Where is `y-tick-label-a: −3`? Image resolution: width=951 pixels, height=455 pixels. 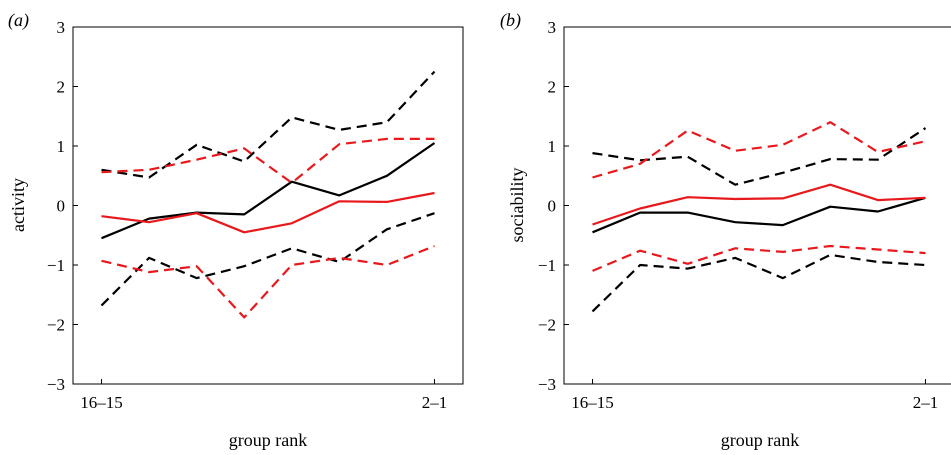 y-tick-label-a: −3 is located at coordinates (56, 384).